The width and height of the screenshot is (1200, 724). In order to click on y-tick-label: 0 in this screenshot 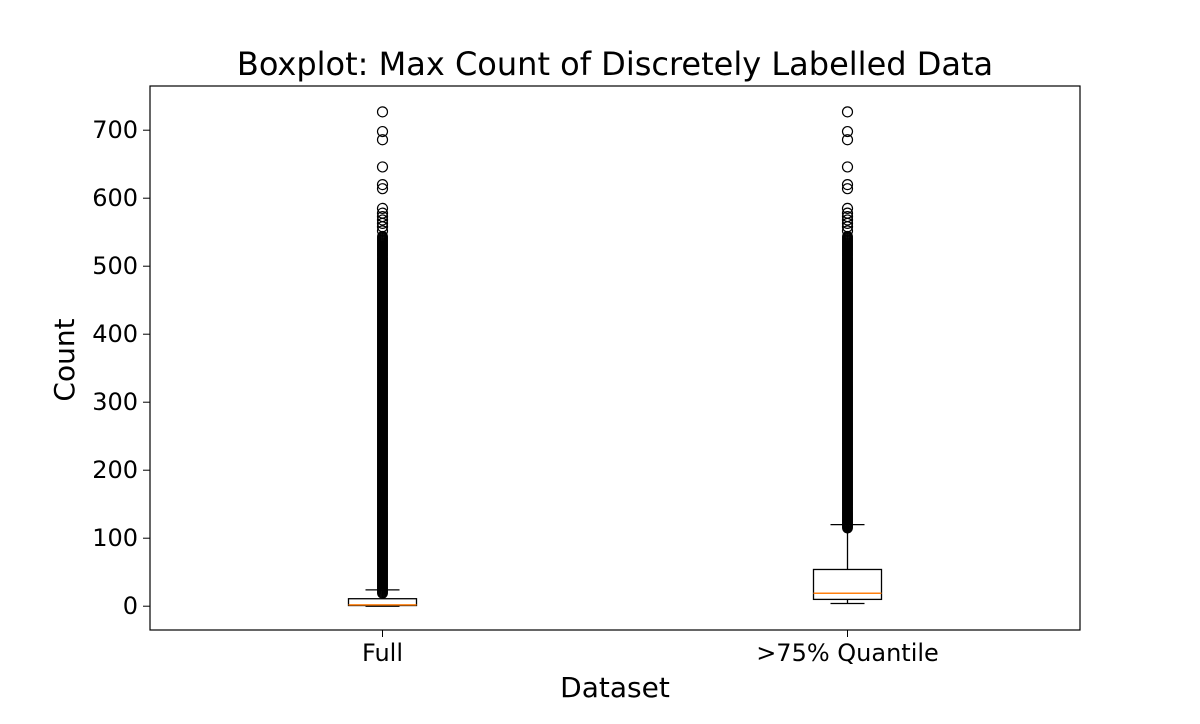, I will do `click(130, 606)`.